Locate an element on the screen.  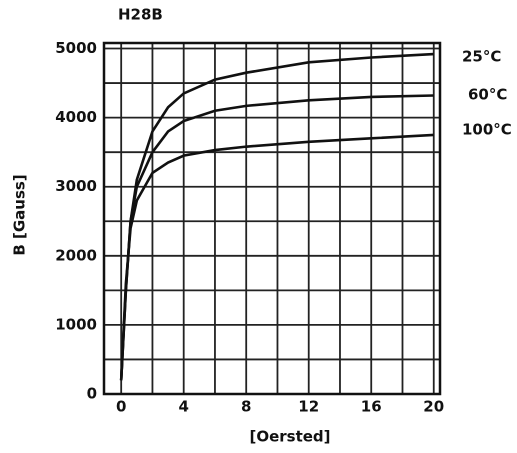
series-label: 100°C is located at coordinates (487, 130).